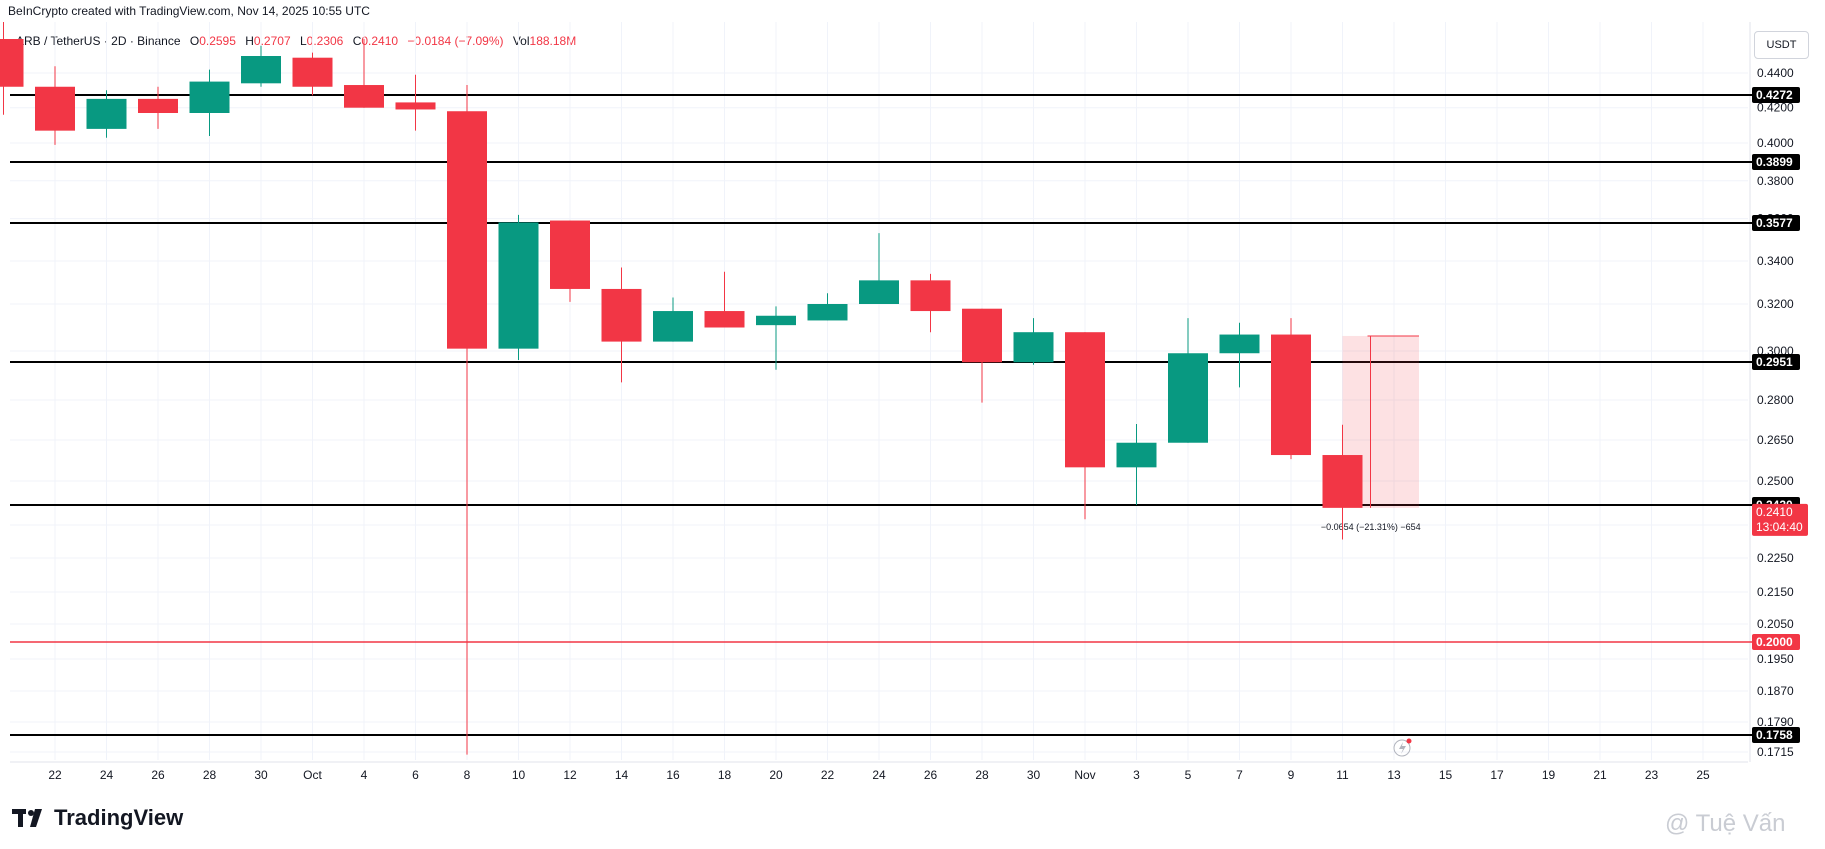  What do you see at coordinates (1775, 261) in the screenshot?
I see `price-tick-label: 0.3400` at bounding box center [1775, 261].